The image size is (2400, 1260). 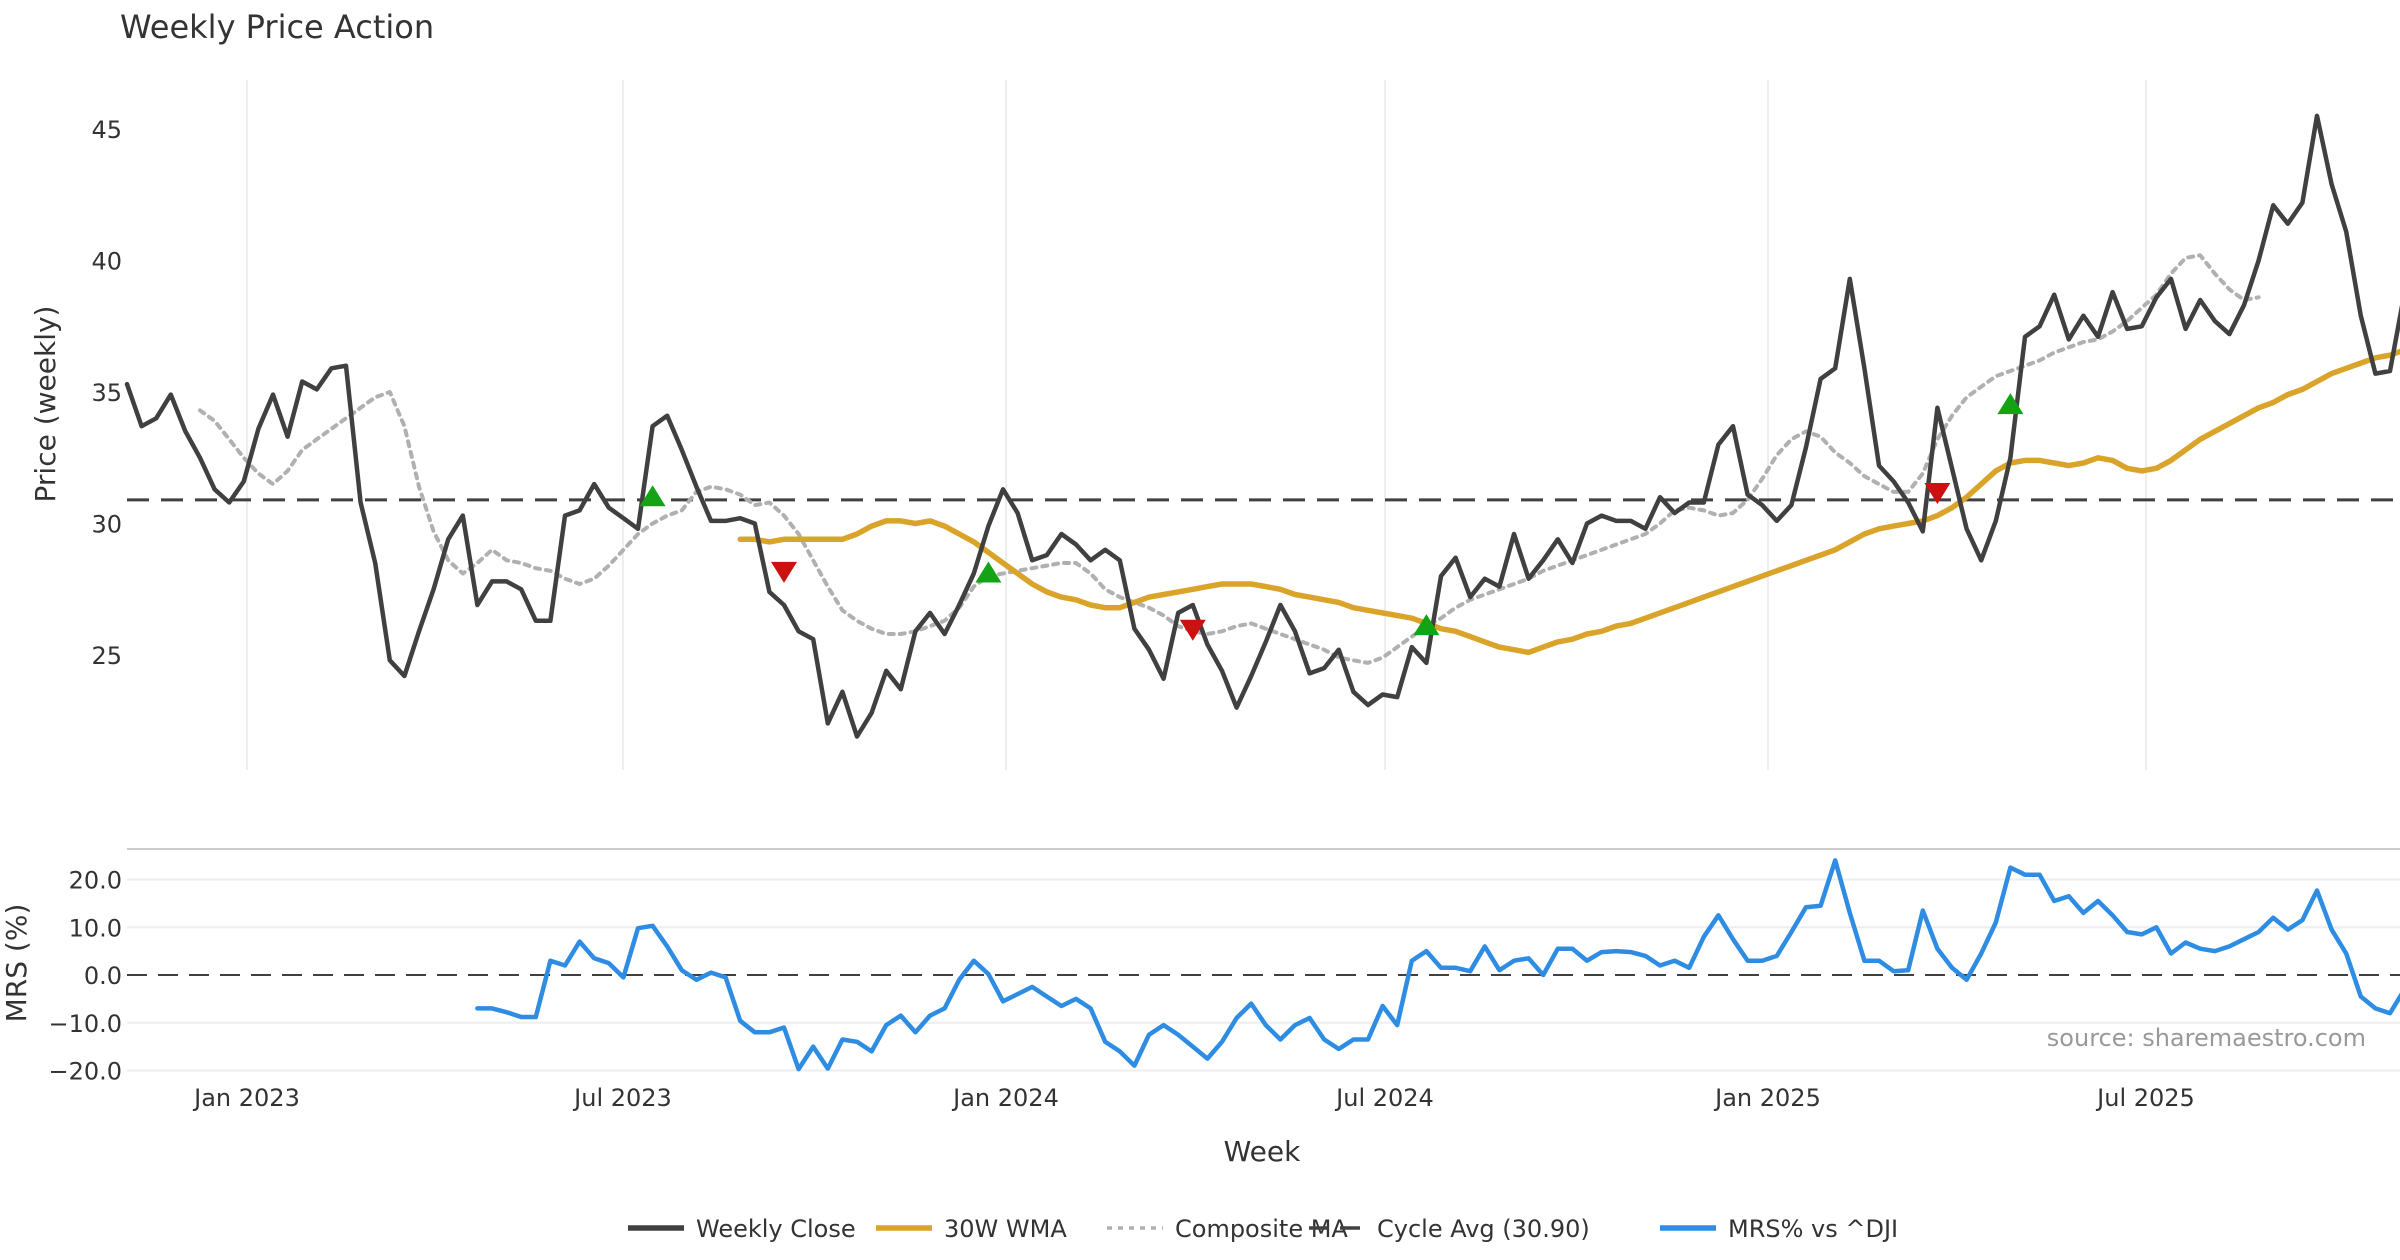 I want to click on legend-item: MRS% vs ^DJI, so click(x=1779, y=1229).